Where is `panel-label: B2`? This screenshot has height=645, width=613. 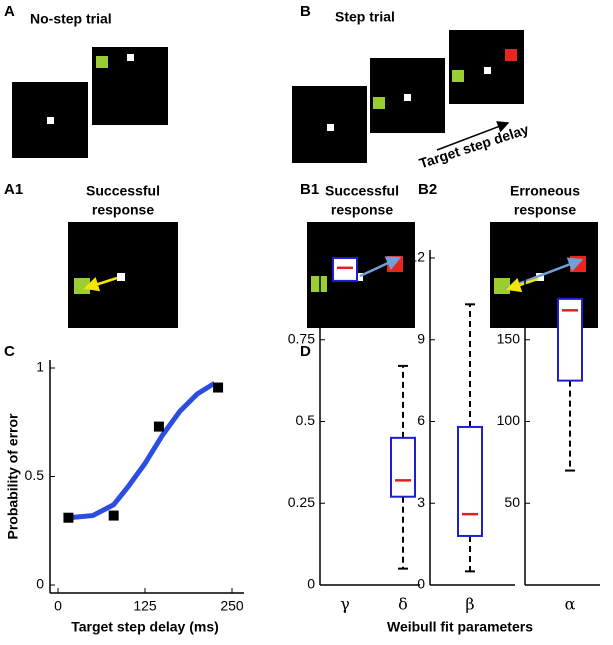 panel-label: B2 is located at coordinates (427, 189).